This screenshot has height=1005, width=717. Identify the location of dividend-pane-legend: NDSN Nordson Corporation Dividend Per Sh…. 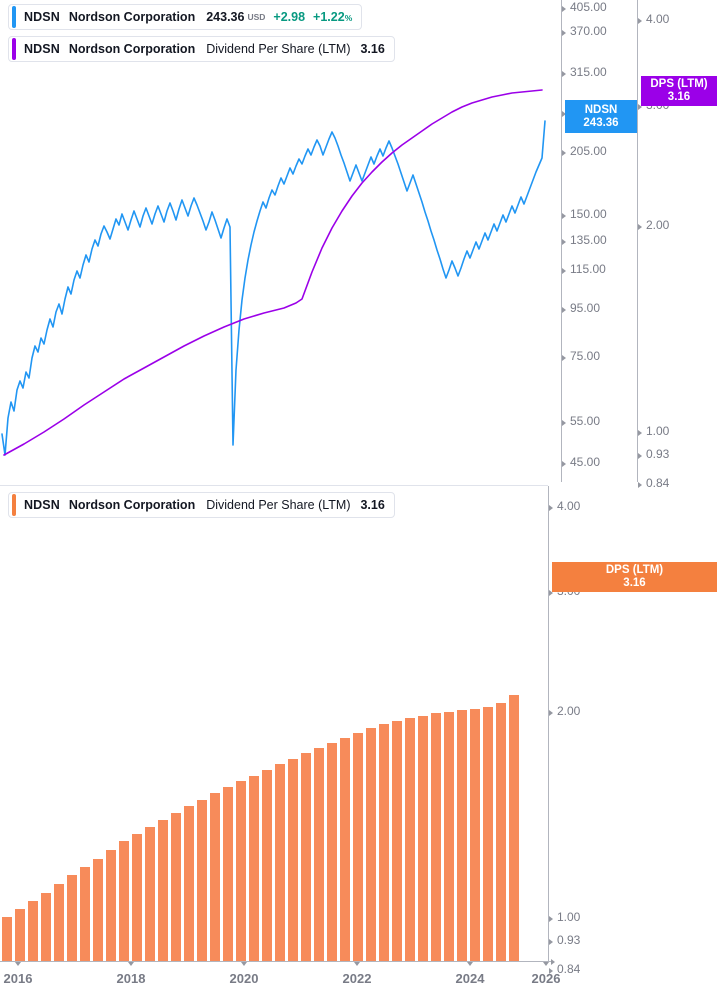
(201, 505).